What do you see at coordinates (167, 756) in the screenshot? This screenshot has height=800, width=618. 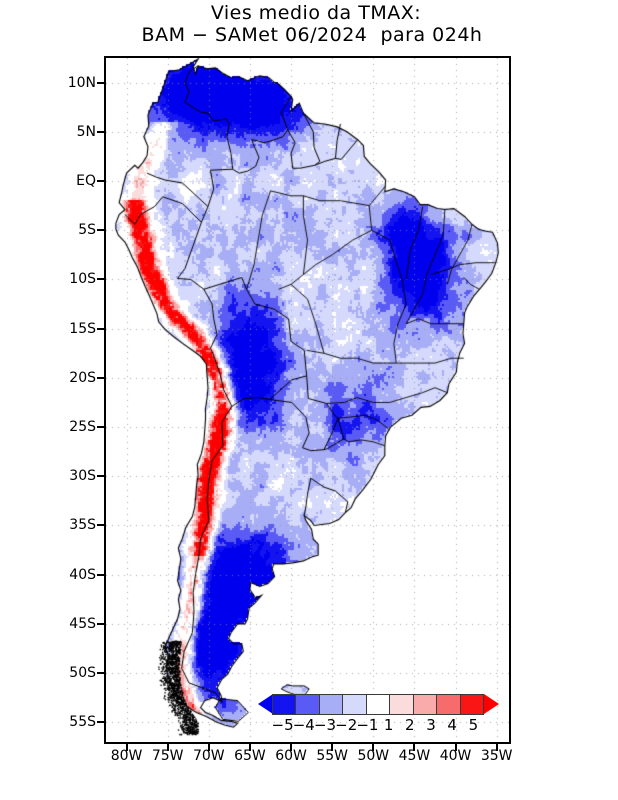 I see `xtick-label-75W: 75W` at bounding box center [167, 756].